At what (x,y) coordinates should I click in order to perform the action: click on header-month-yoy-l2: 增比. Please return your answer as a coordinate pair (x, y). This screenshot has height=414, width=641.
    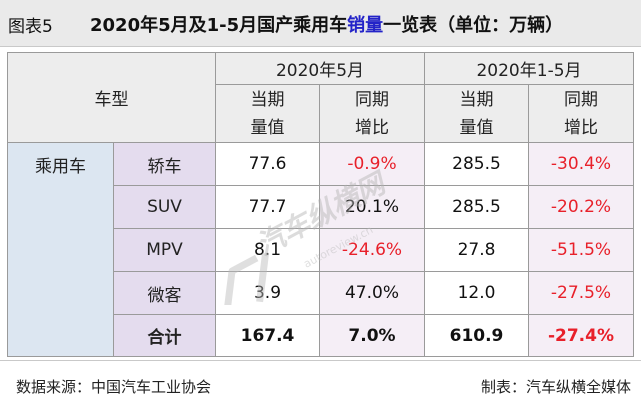
    Looking at the image, I should click on (372, 127).